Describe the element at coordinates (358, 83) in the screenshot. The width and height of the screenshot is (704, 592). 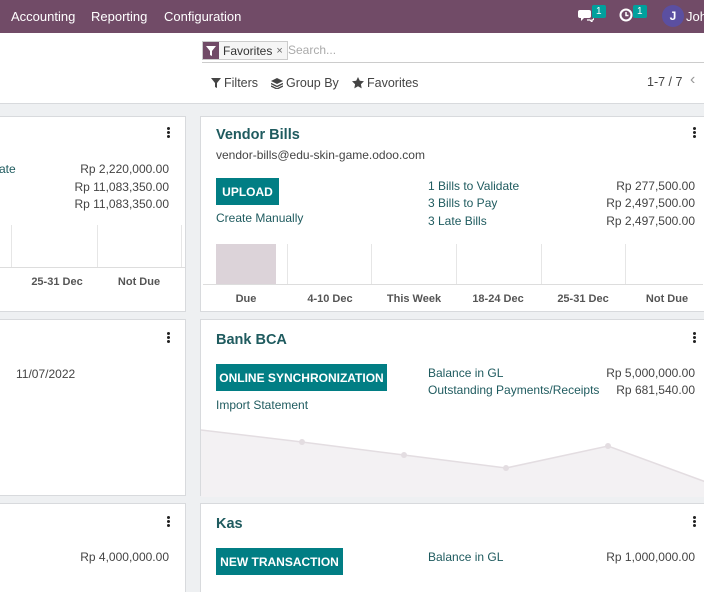
I see `star-icon` at that location.